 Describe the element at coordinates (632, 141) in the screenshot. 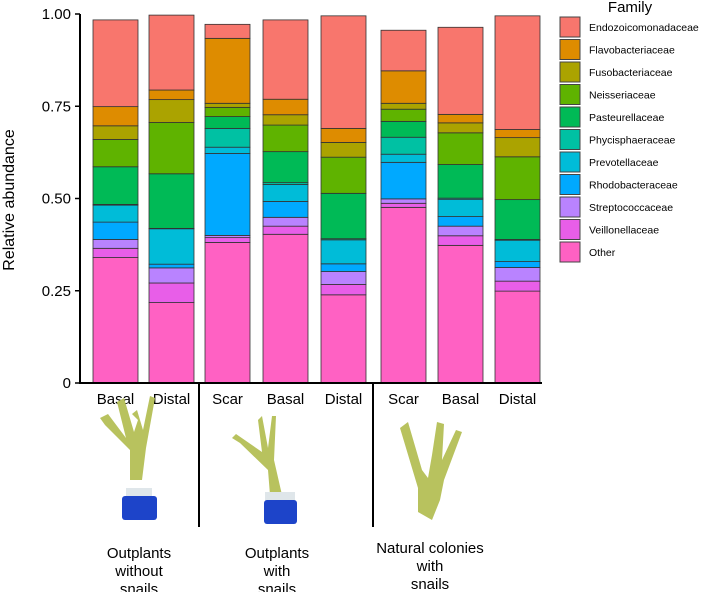

I see `legend-label: Phycisphaeraceae` at that location.